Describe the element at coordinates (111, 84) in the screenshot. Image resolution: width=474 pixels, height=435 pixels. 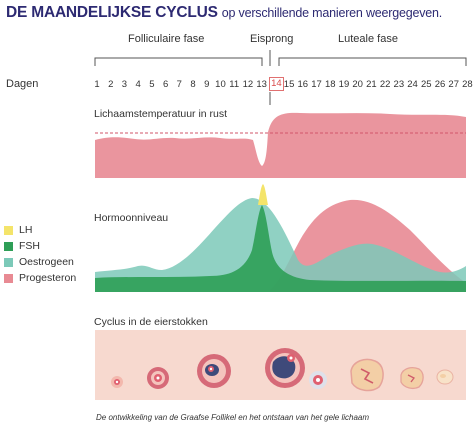
I see `day-2: 2` at that location.